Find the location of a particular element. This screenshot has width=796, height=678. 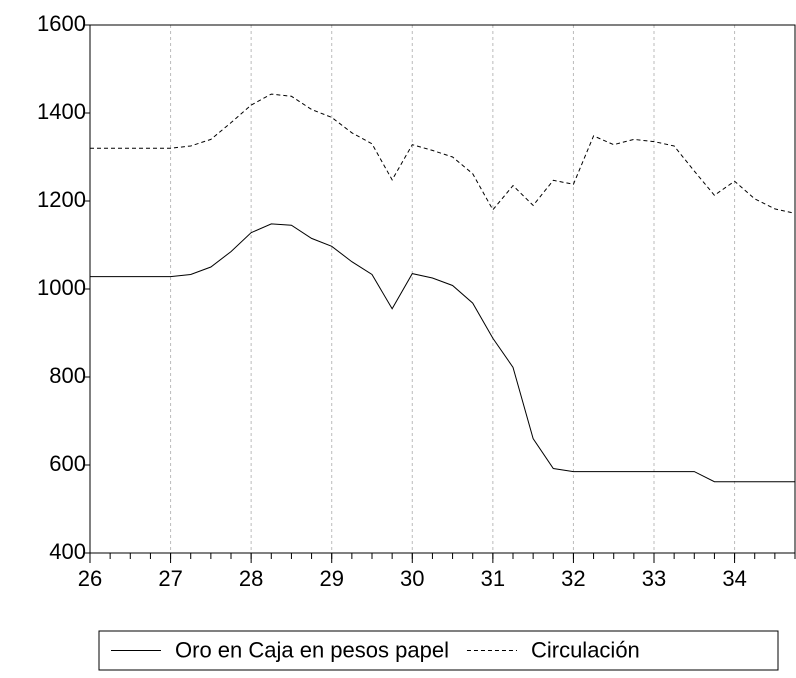

x-tick-label: 31 is located at coordinates (493, 578).